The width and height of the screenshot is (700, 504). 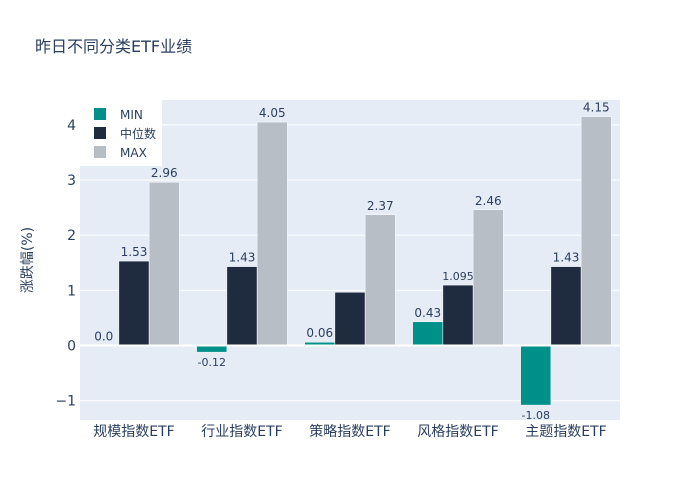 What do you see at coordinates (212, 362) in the screenshot?
I see `data-label: -0.12` at bounding box center [212, 362].